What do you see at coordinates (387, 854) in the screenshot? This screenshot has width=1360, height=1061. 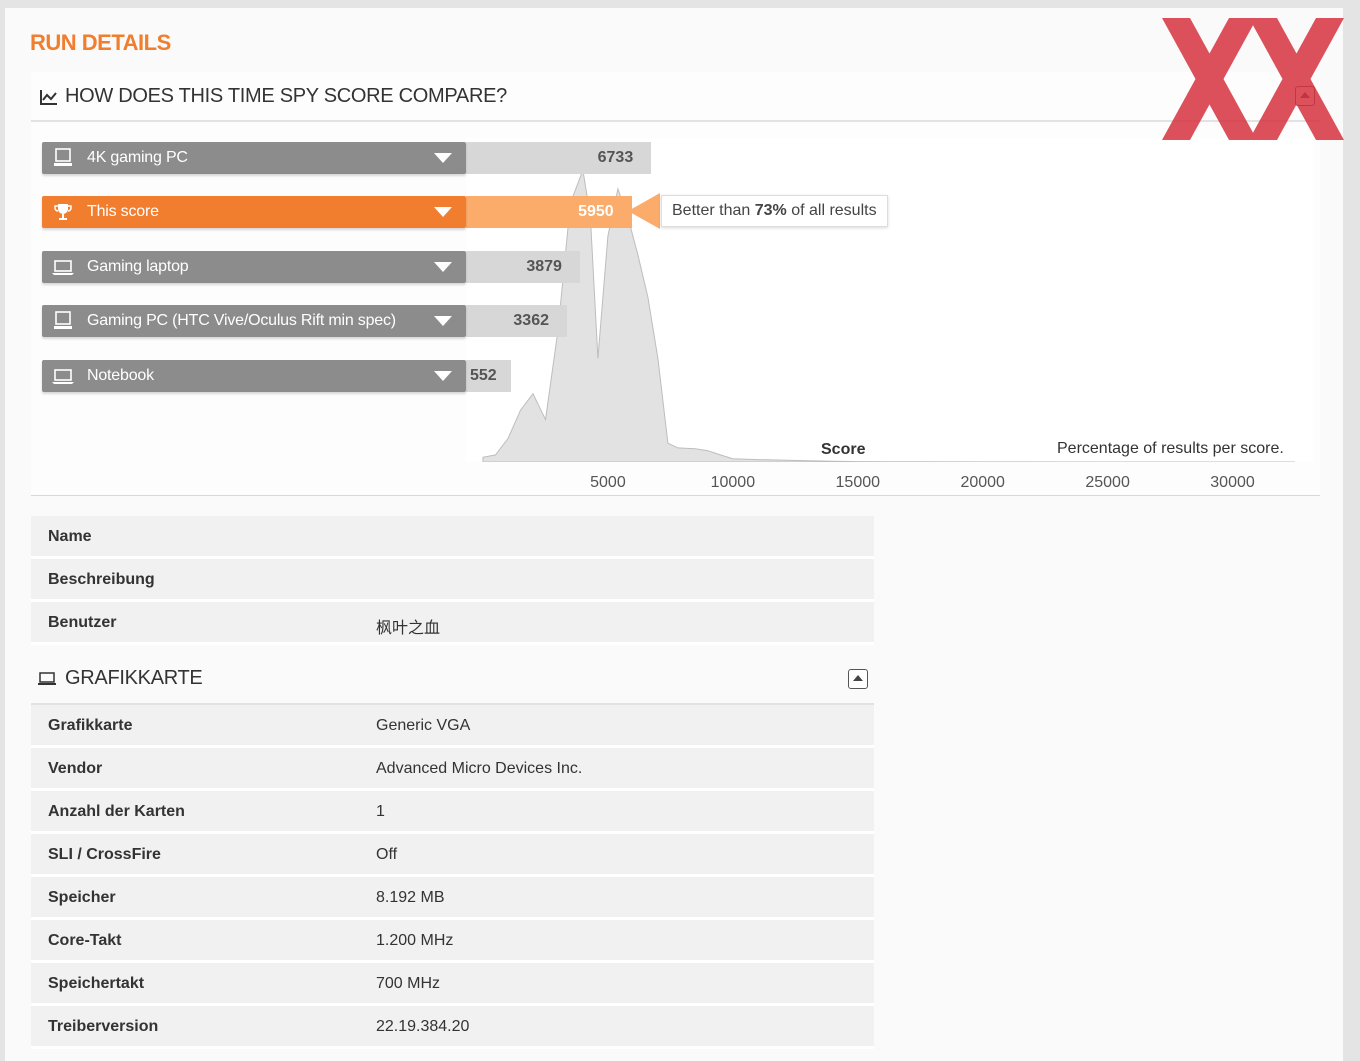 I see `info-value: Off` at bounding box center [387, 854].